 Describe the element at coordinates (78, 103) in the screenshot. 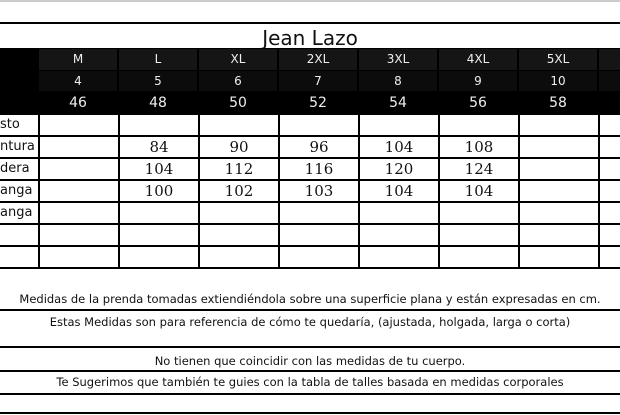

I see `eu-size: 46` at that location.